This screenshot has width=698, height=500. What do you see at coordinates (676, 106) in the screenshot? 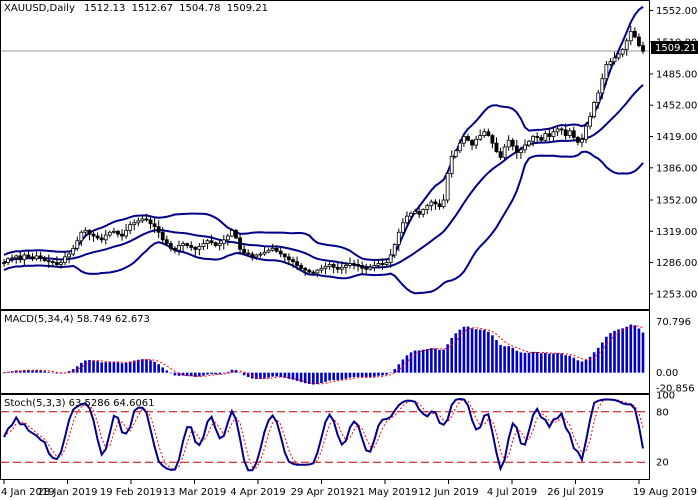
I see `y-tick-label: 1452.00` at bounding box center [676, 106].